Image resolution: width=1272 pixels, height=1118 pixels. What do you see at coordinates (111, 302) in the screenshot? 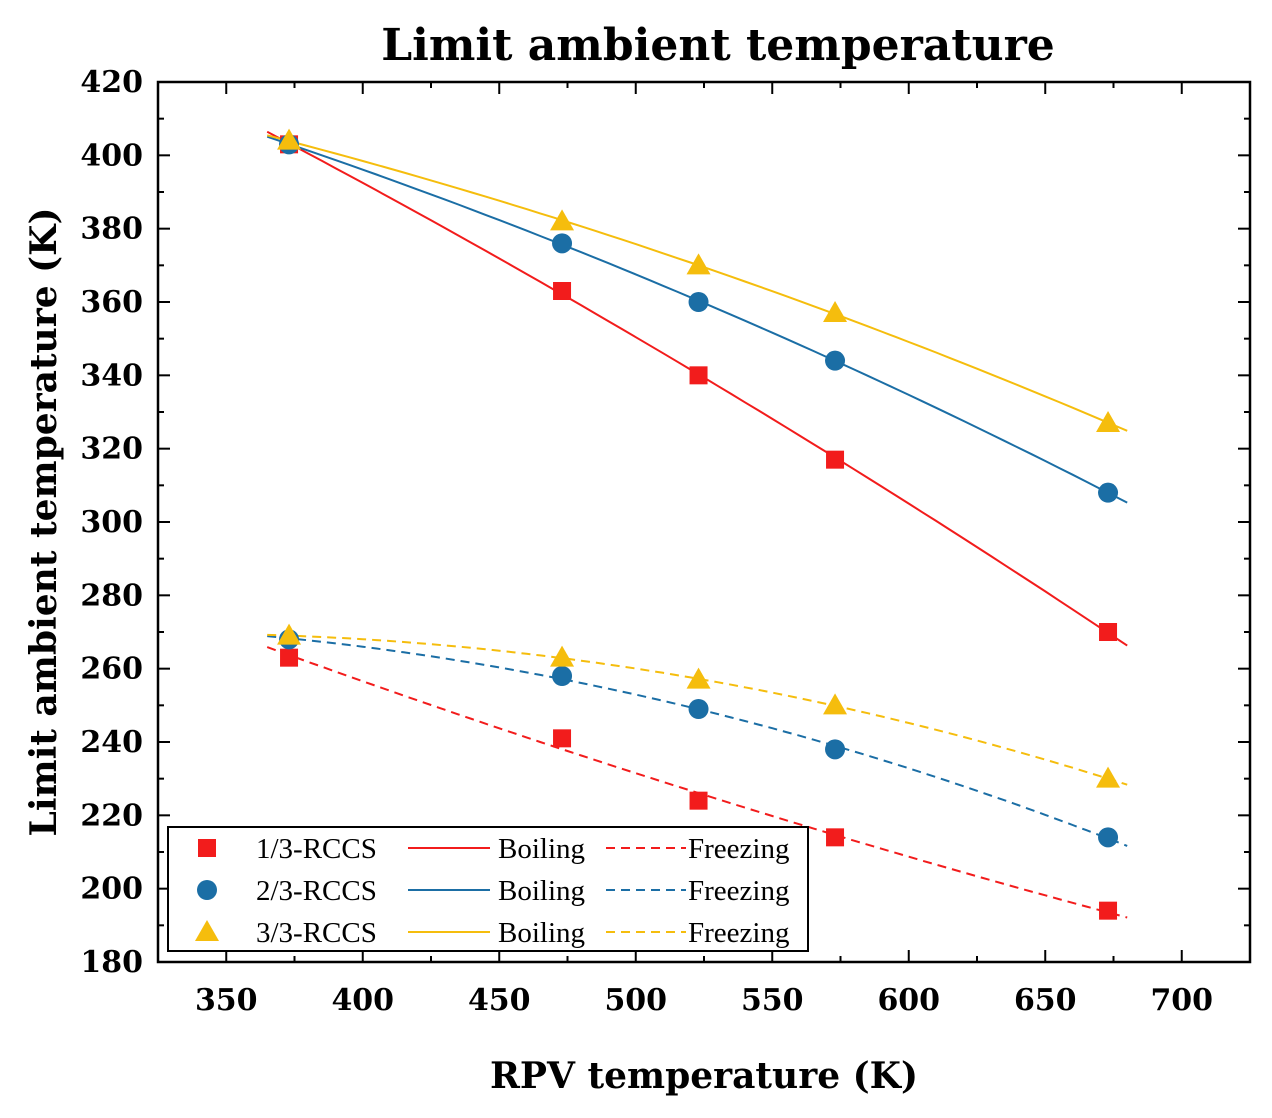
I see `y-tick-label: 360` at bounding box center [111, 302].